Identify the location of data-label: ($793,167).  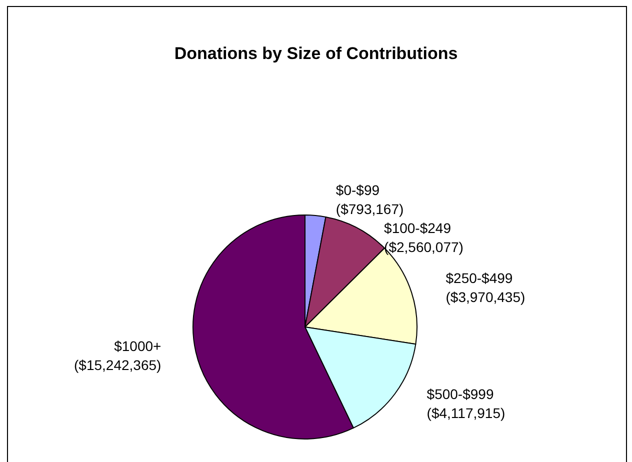
(370, 209).